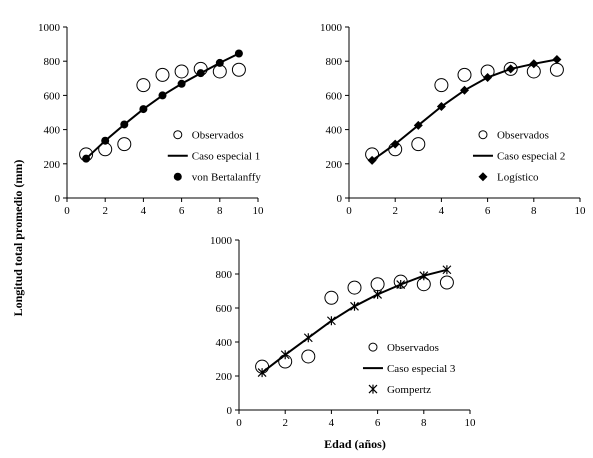  I want to click on fitted-curve-line, so click(162, 106).